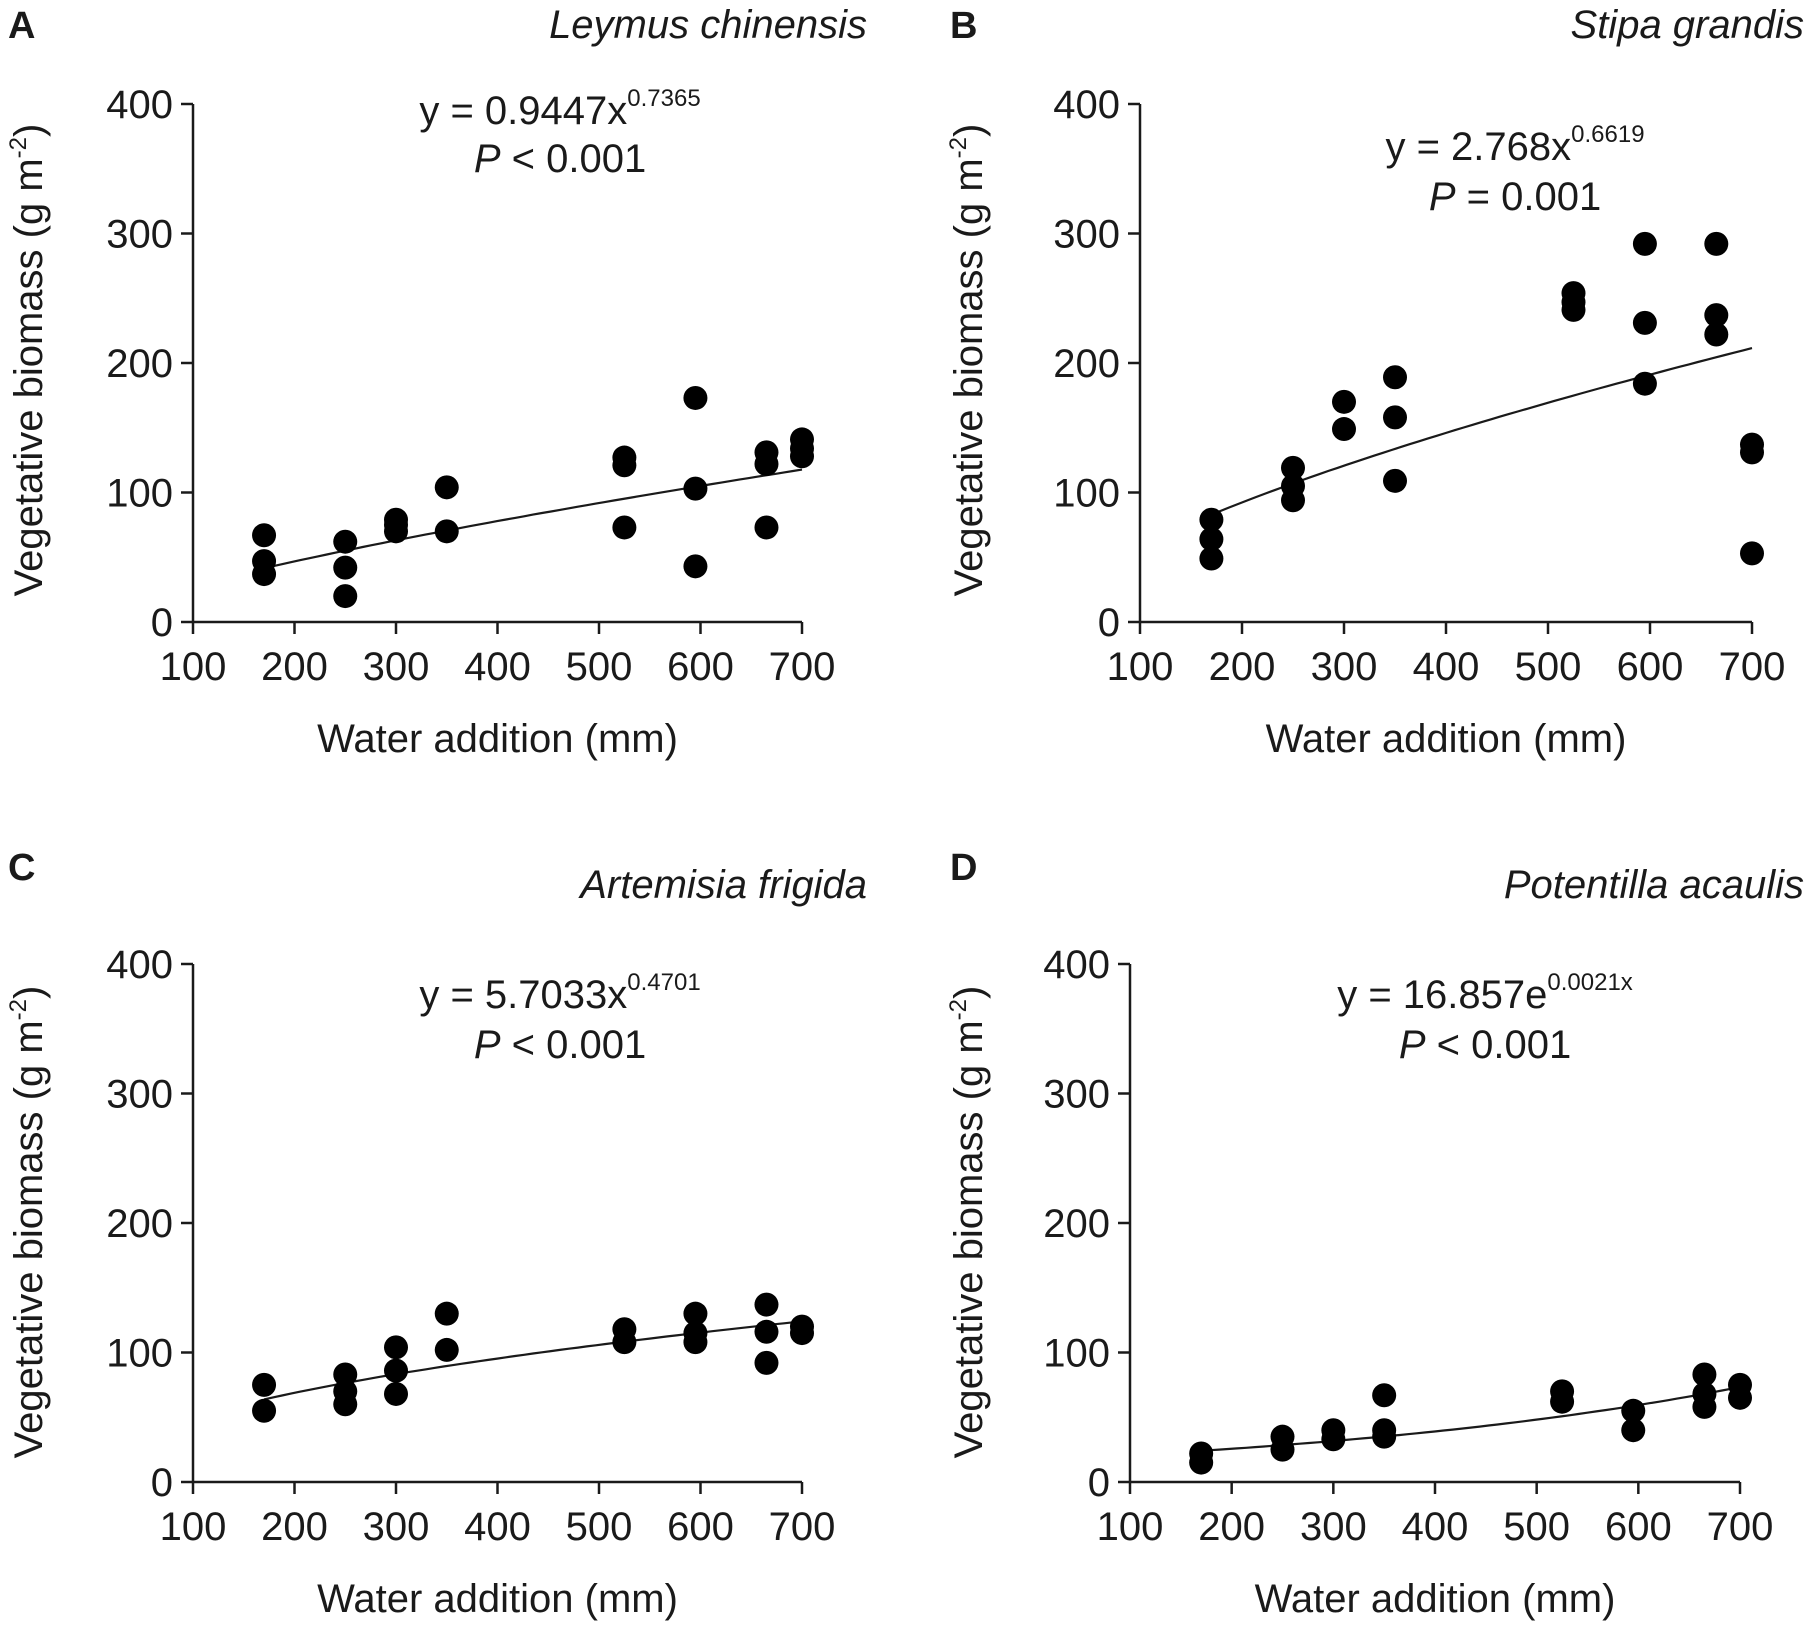  I want to click on x-tick-label: 100, so click(1130, 1527).